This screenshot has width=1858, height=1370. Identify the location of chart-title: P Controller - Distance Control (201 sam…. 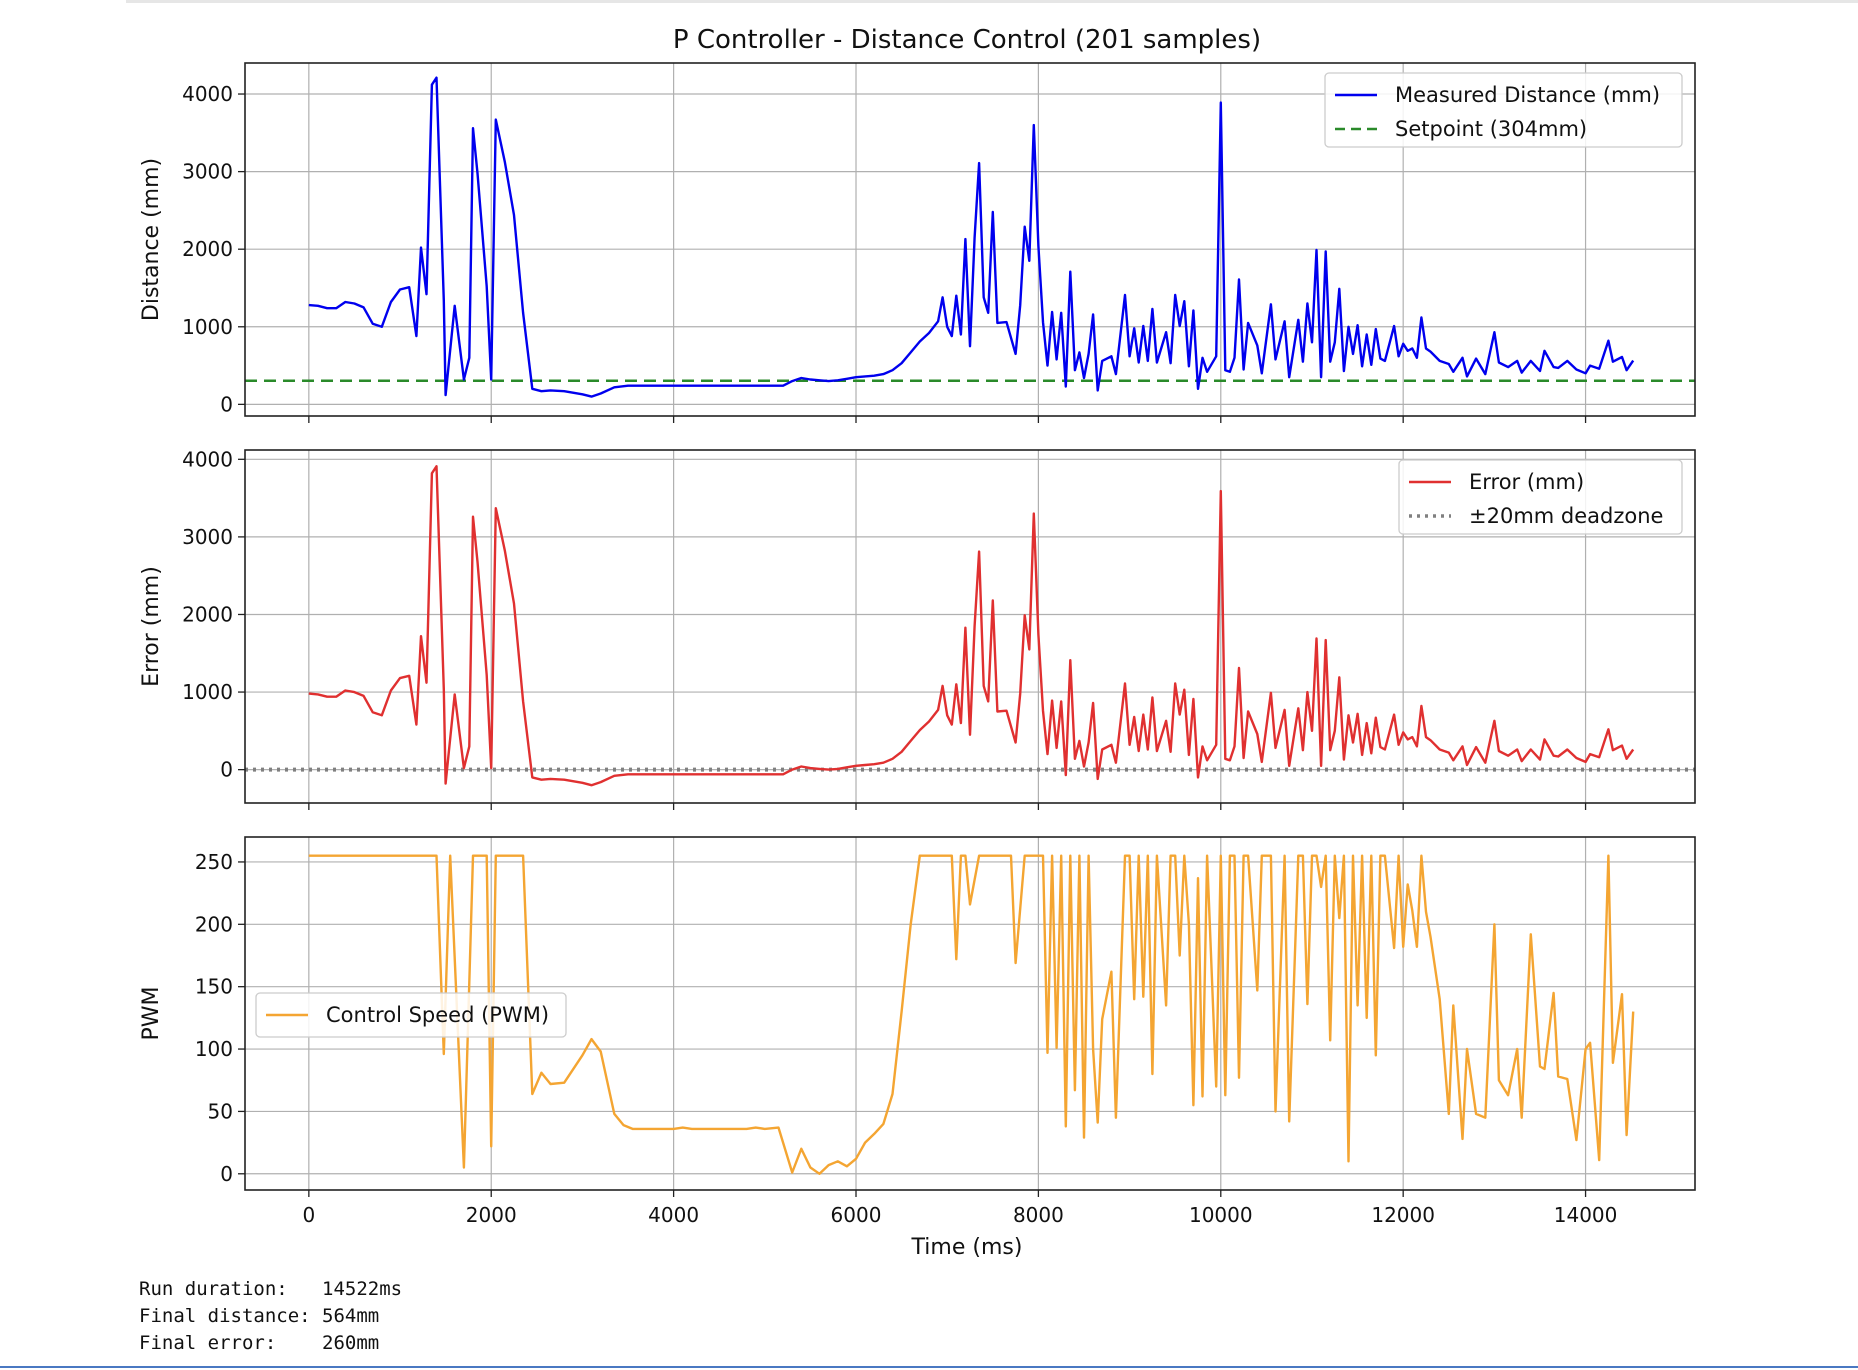
(967, 40).